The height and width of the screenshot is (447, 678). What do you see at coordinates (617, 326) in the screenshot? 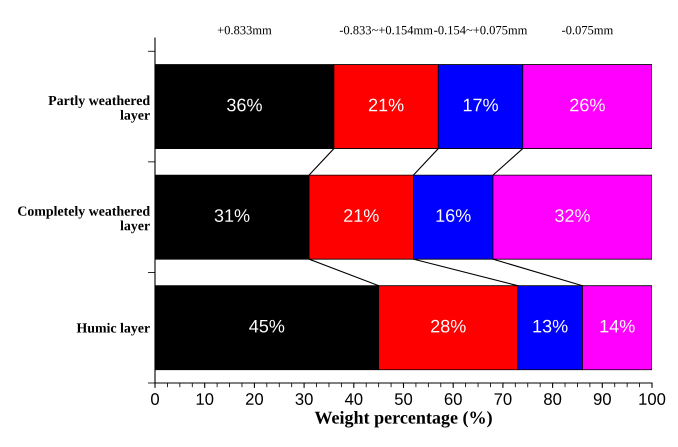
I see `data-label: 14%` at bounding box center [617, 326].